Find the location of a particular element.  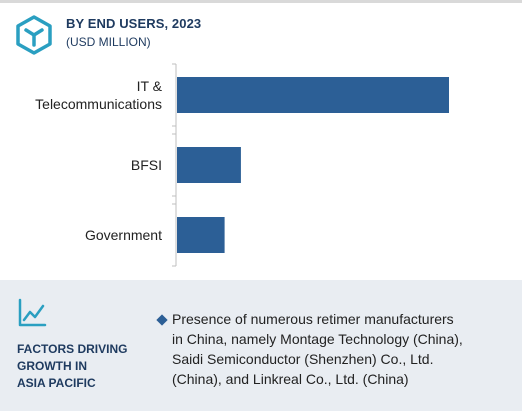

factors-label-line: ASIA PACIFIC is located at coordinates (56, 383).